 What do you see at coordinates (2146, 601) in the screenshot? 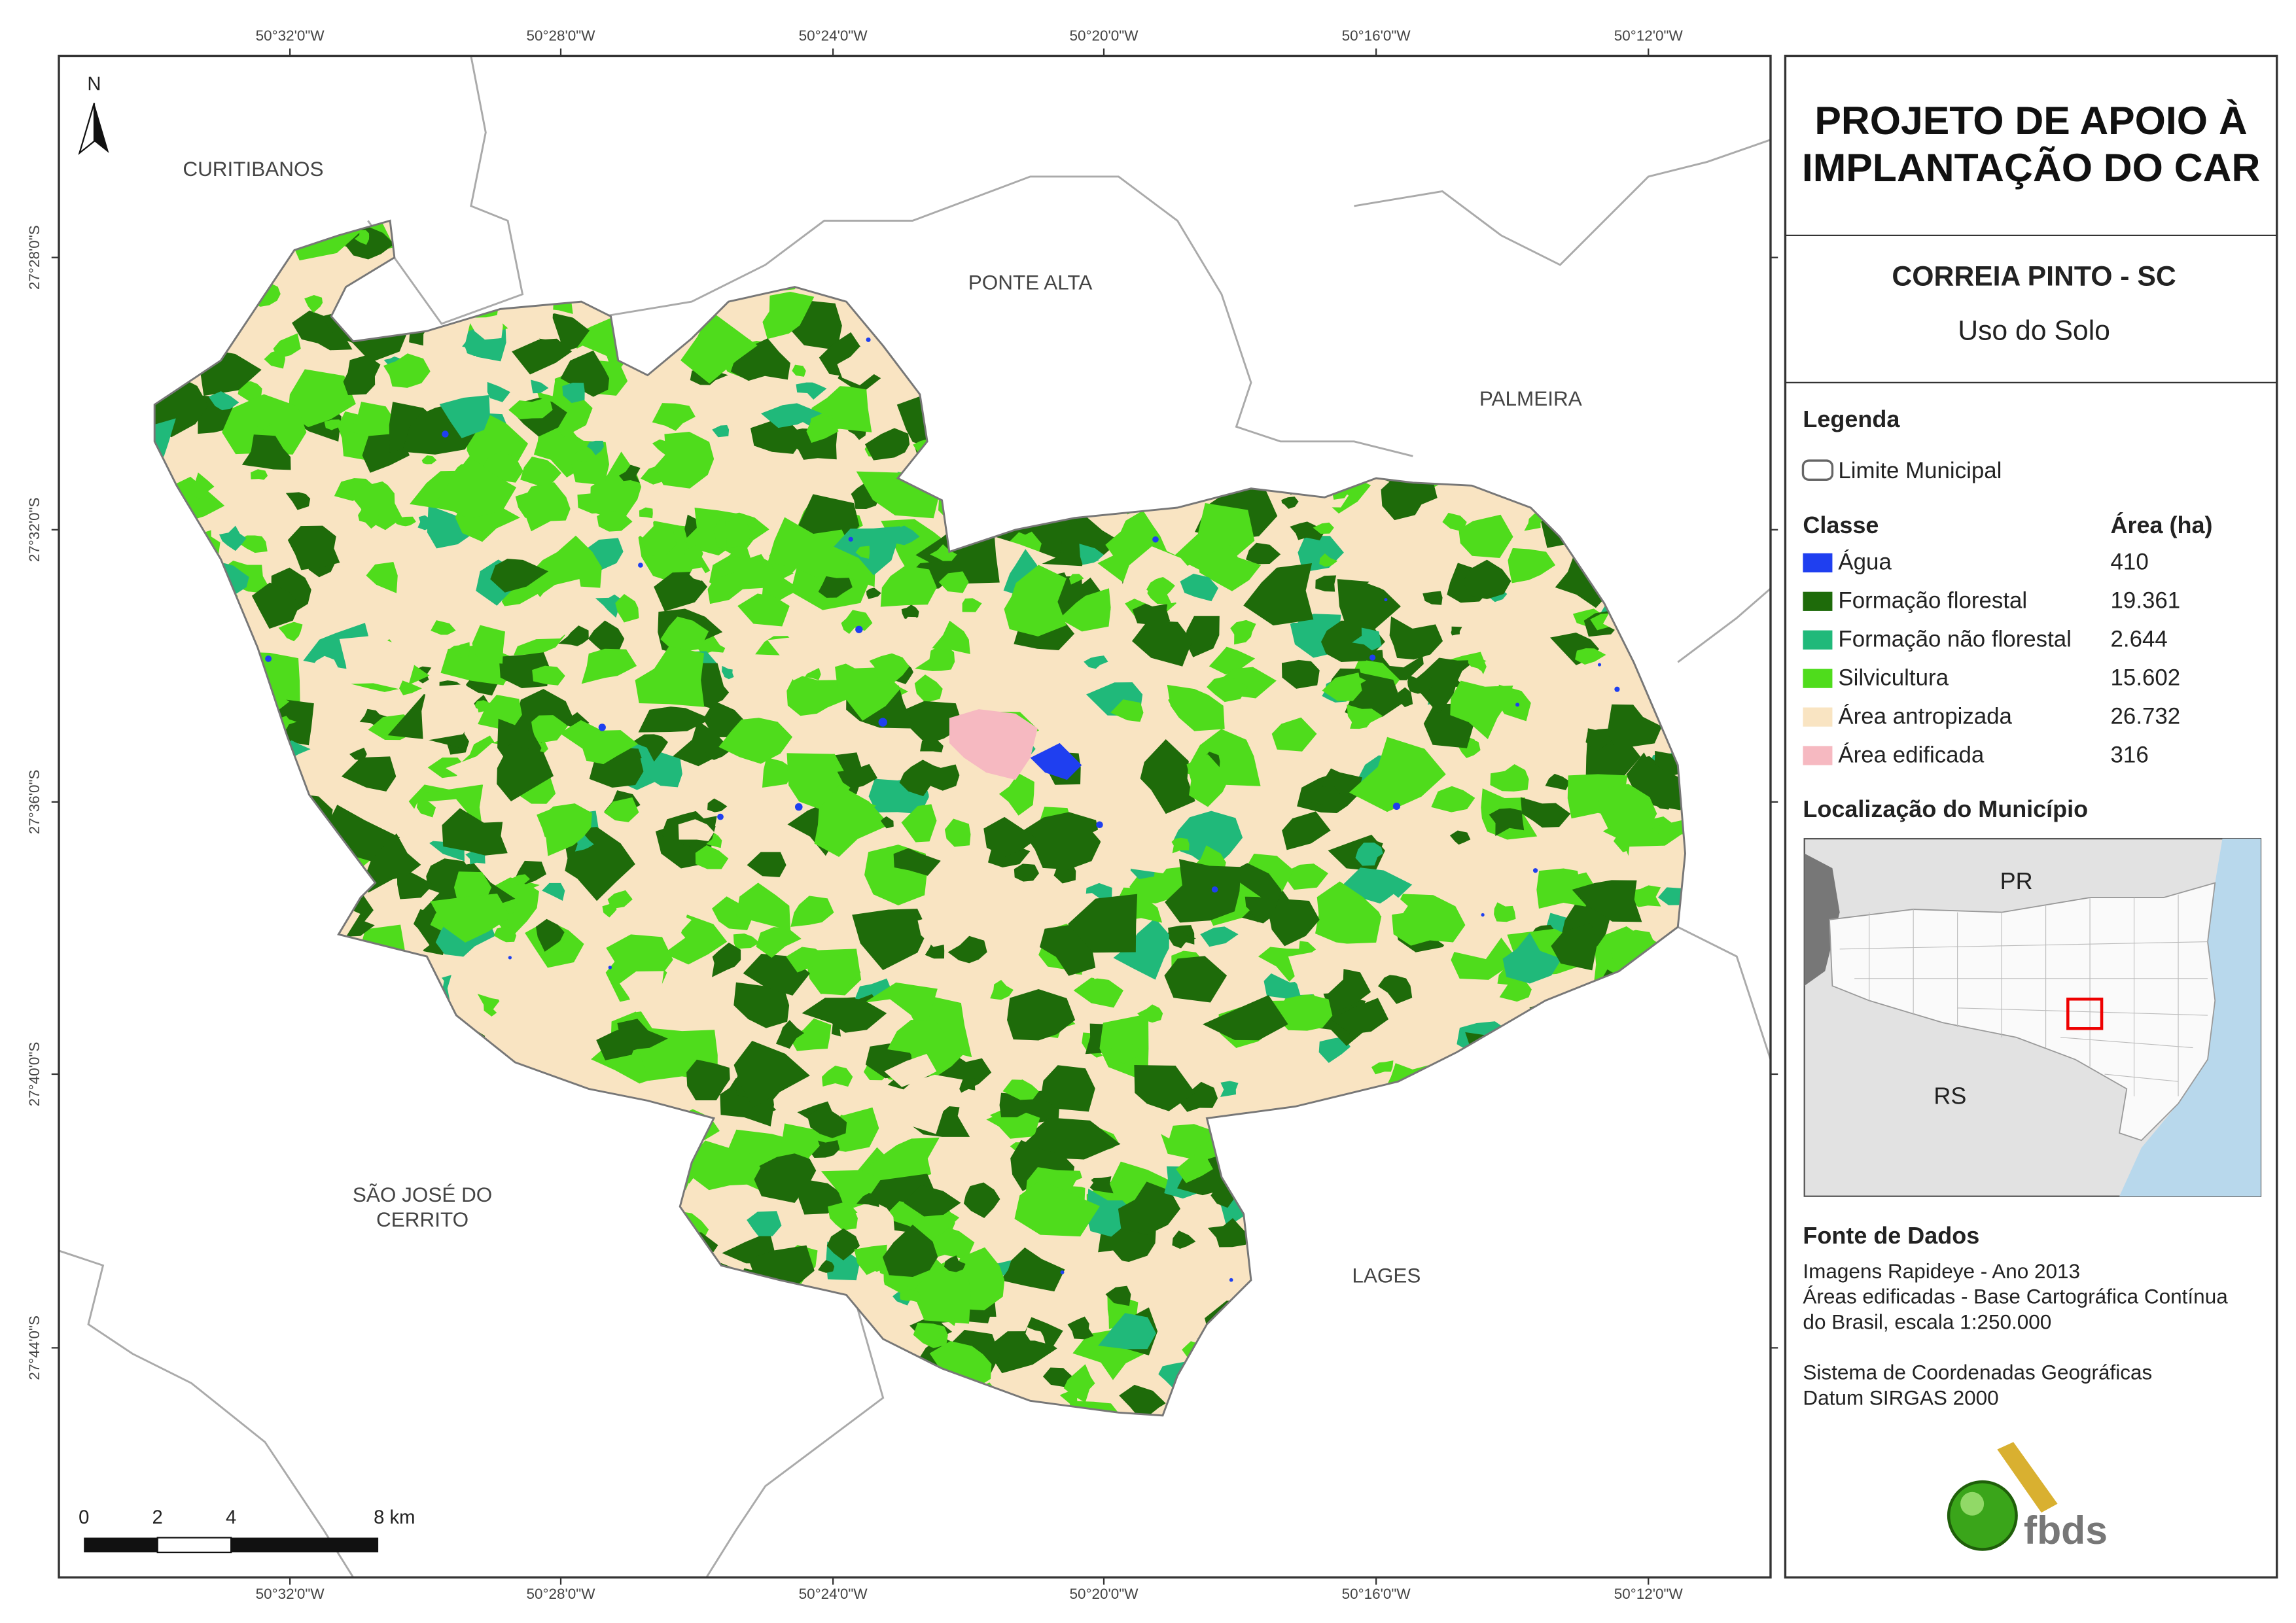
I see `legend-area: 19.361` at bounding box center [2146, 601].